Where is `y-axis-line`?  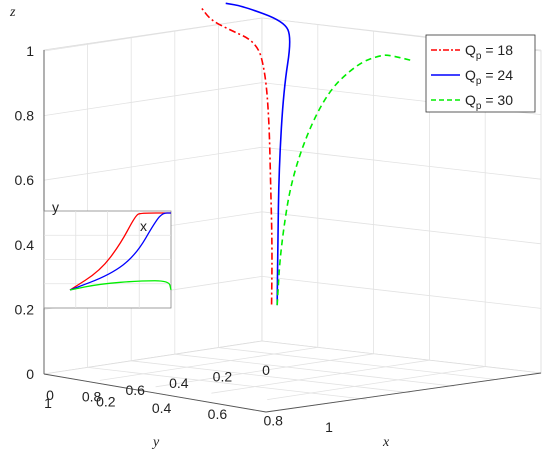 y-axis-line is located at coordinates (155, 393).